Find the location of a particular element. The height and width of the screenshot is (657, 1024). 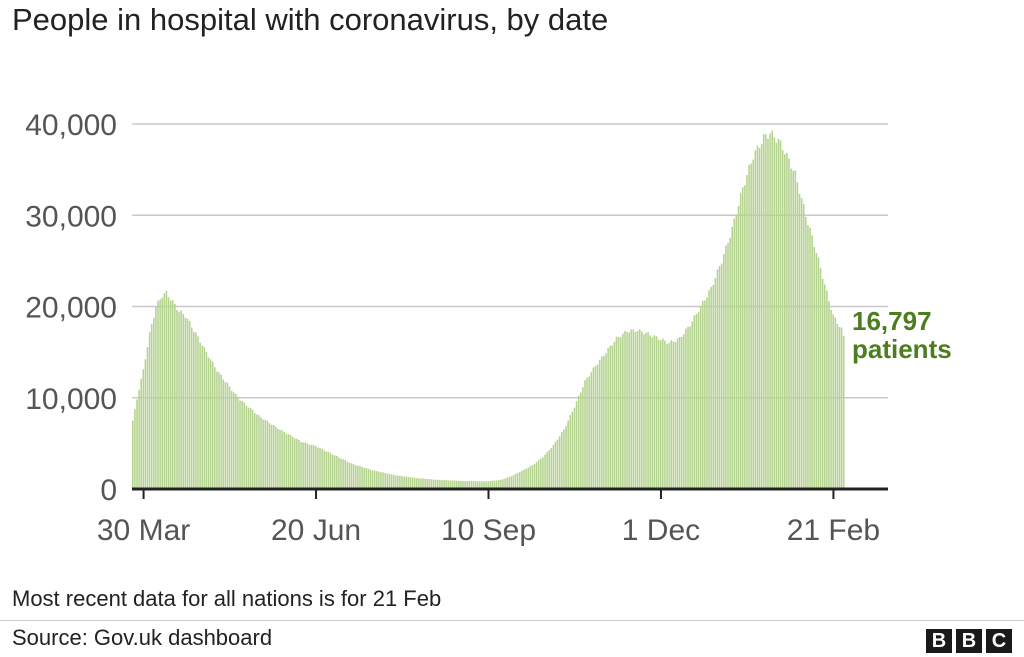

y-tick-label: 40,000 is located at coordinates (71, 125).